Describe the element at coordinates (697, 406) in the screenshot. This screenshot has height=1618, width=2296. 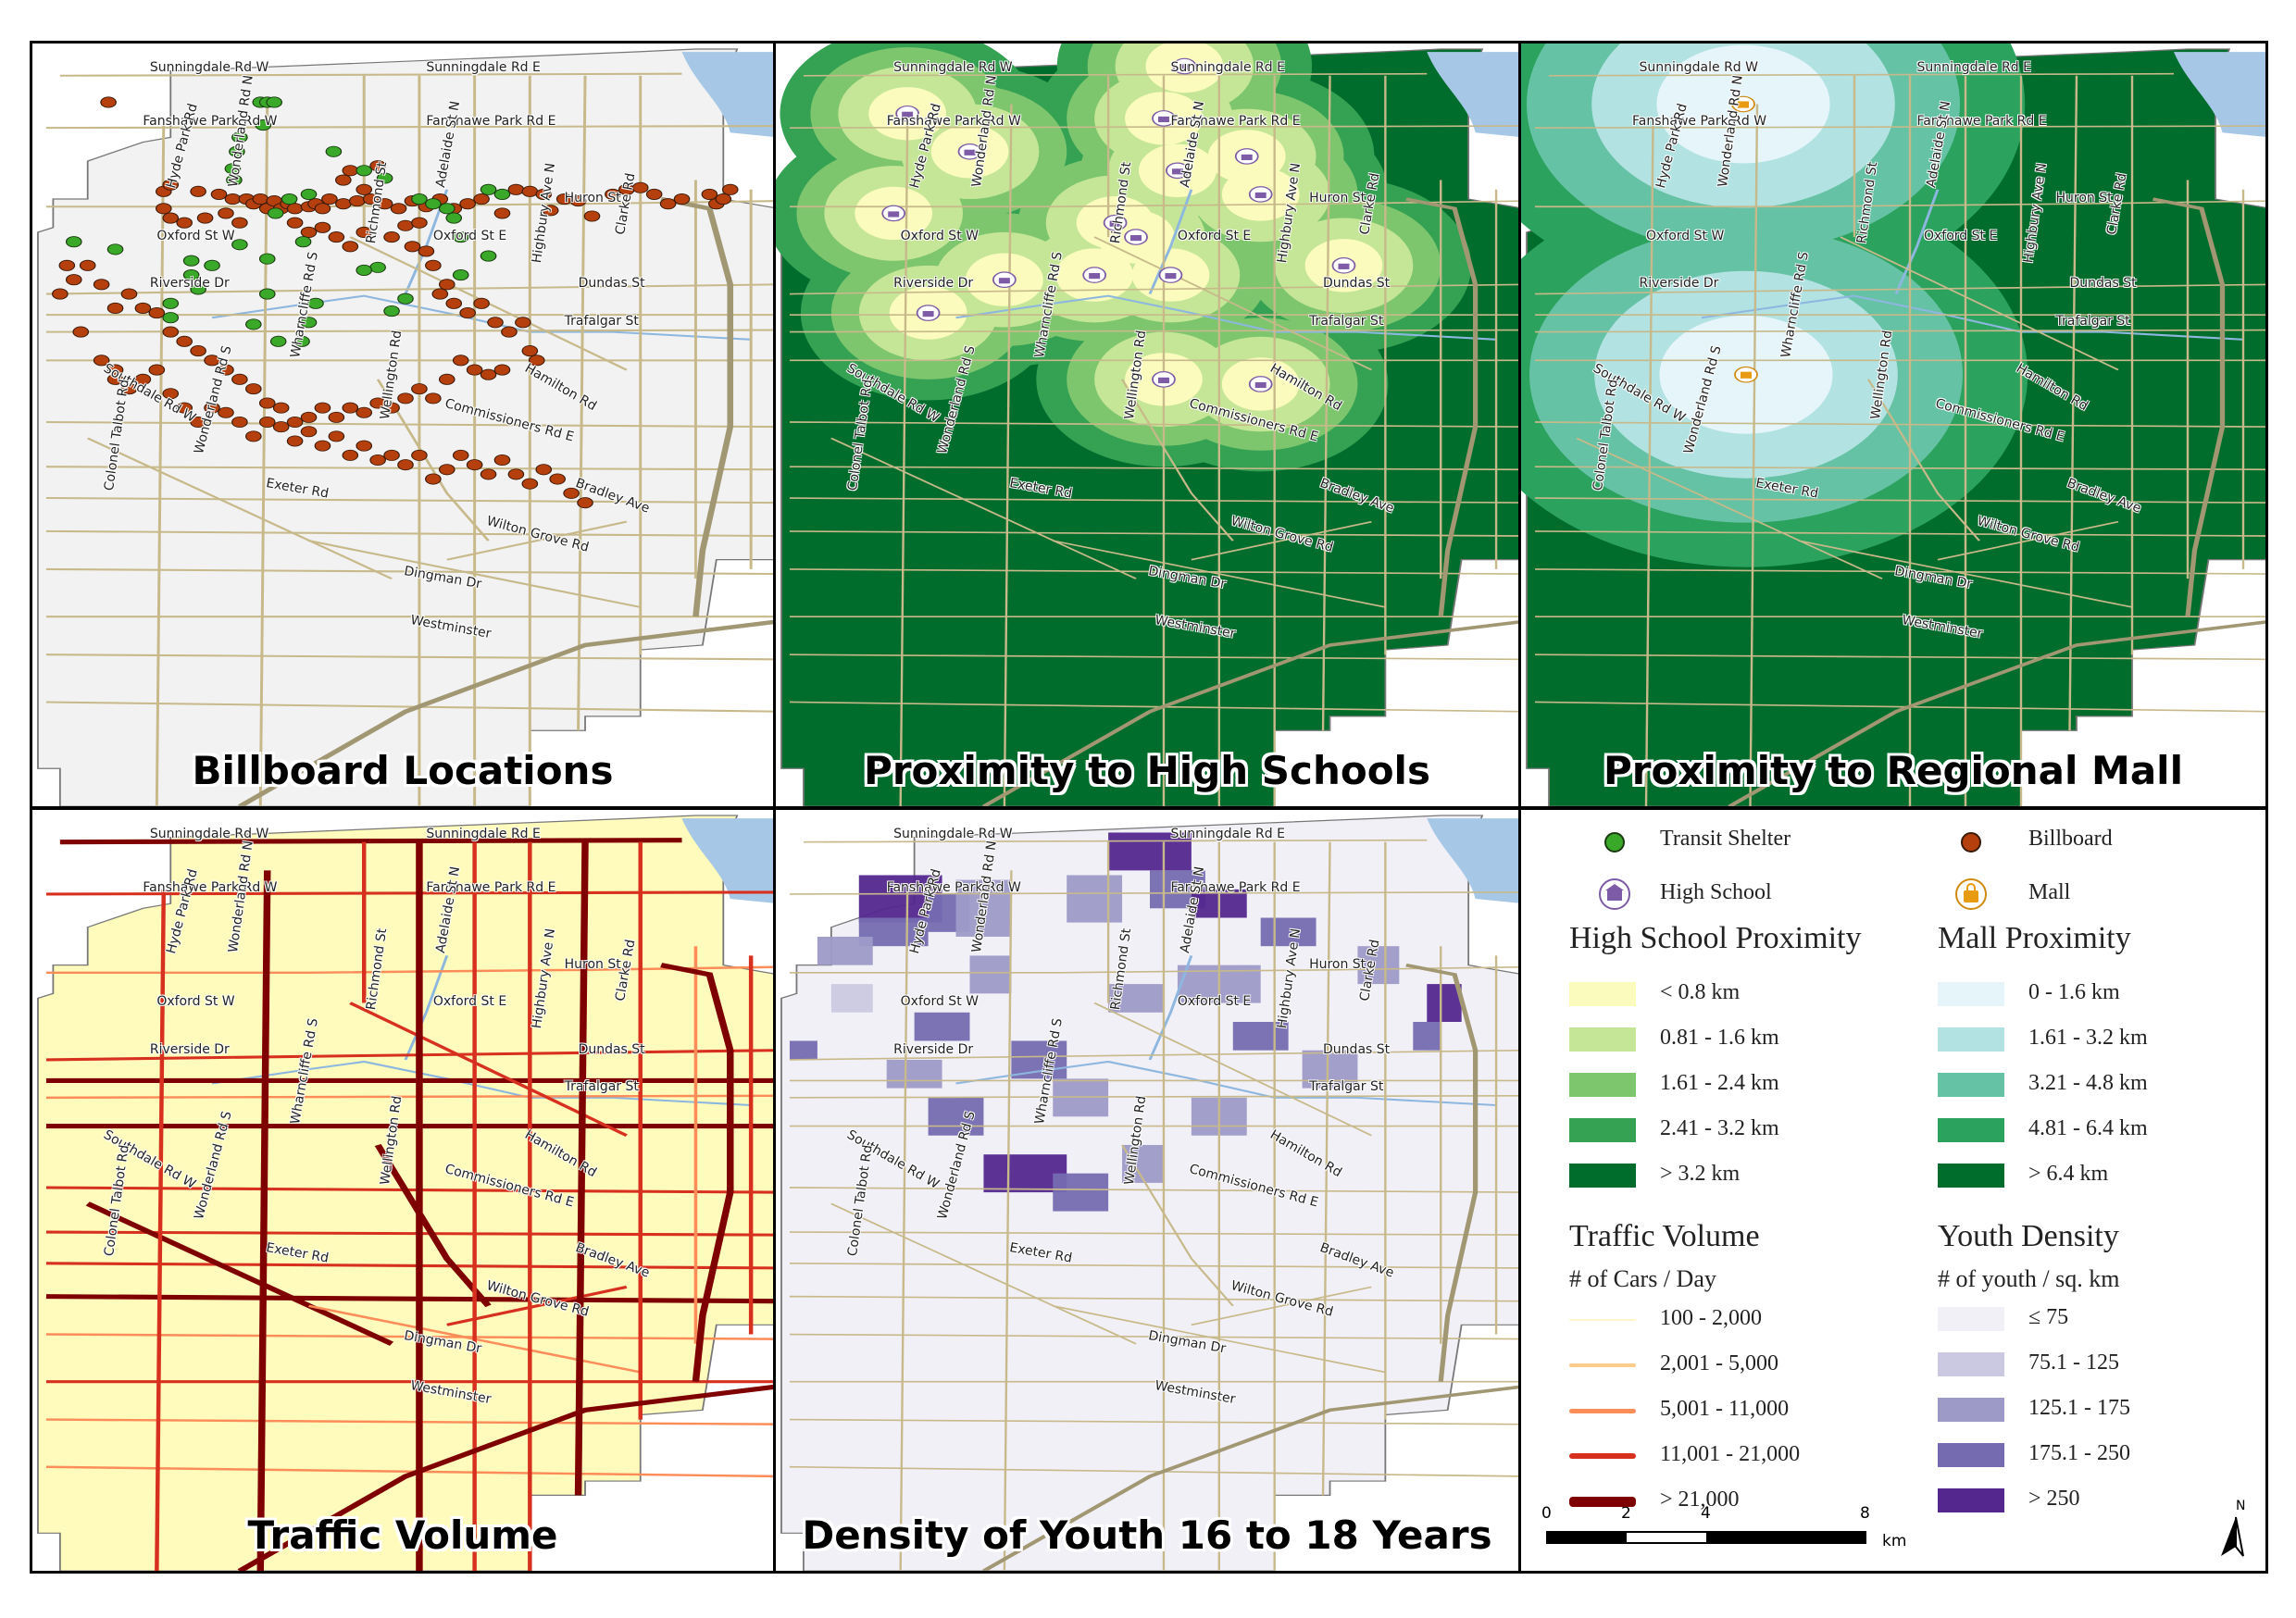
I see `highway-line` at that location.